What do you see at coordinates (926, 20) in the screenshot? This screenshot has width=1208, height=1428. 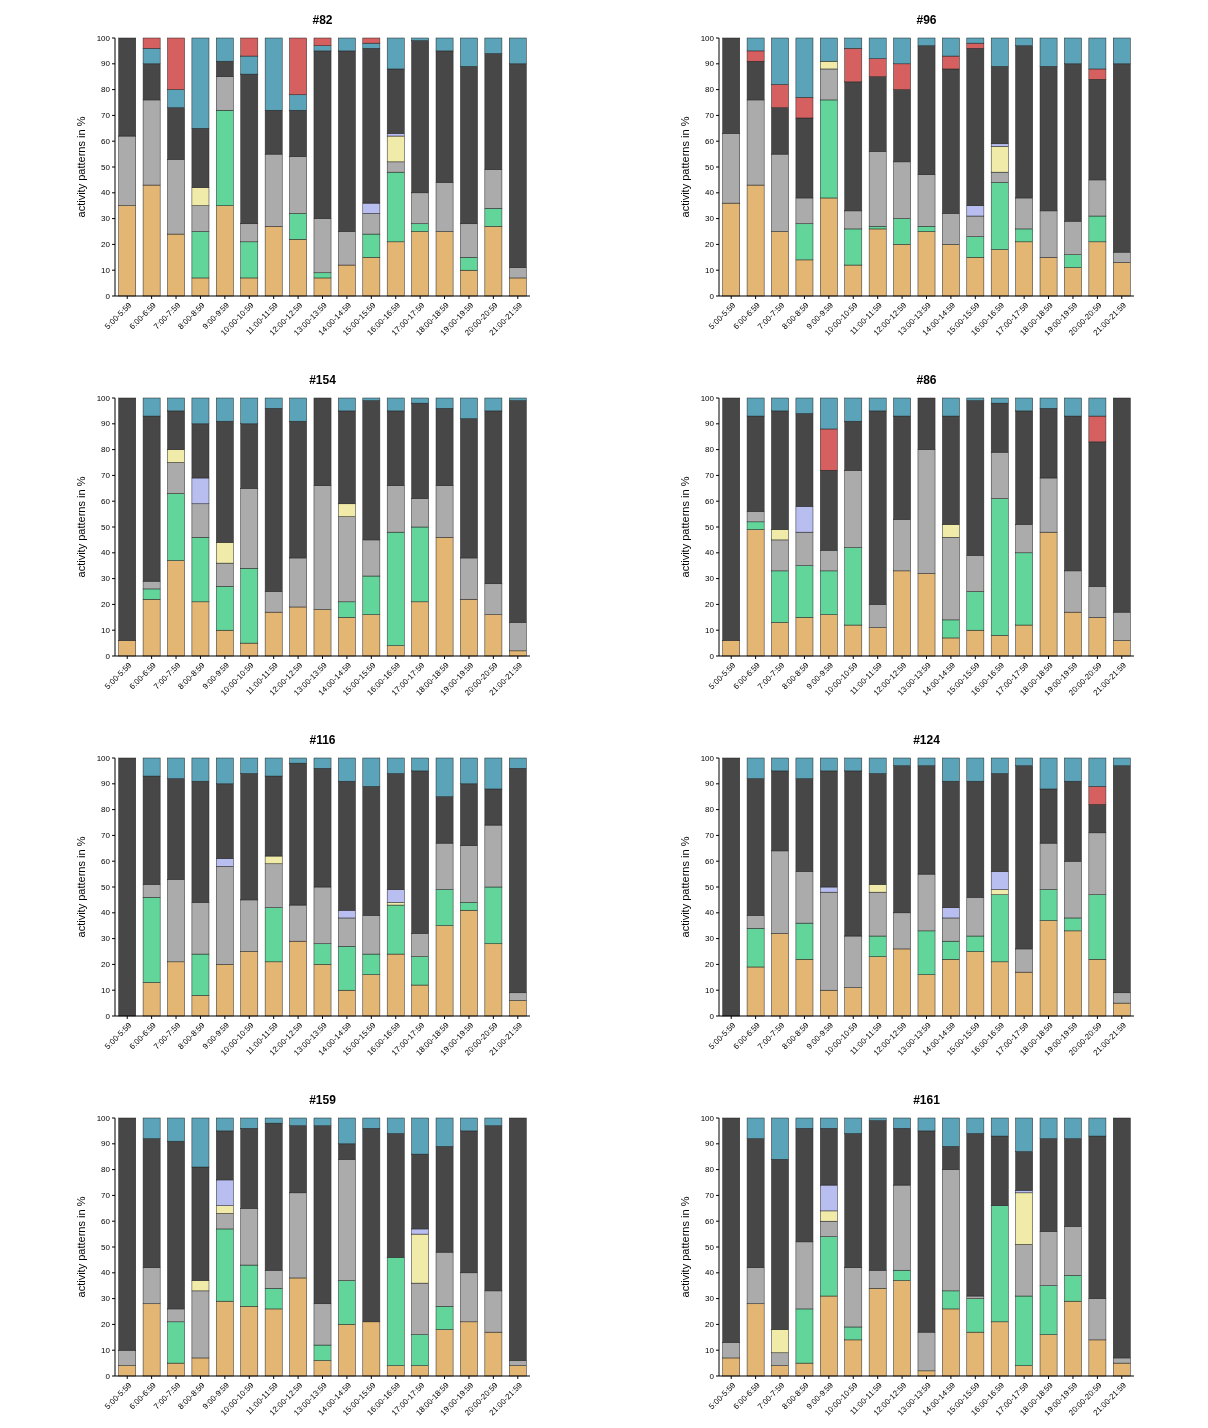 I see `chart-title: #96` at bounding box center [926, 20].